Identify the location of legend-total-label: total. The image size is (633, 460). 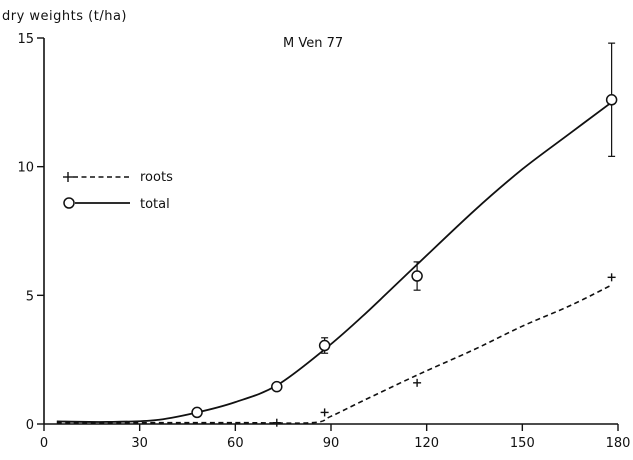
(155, 204).